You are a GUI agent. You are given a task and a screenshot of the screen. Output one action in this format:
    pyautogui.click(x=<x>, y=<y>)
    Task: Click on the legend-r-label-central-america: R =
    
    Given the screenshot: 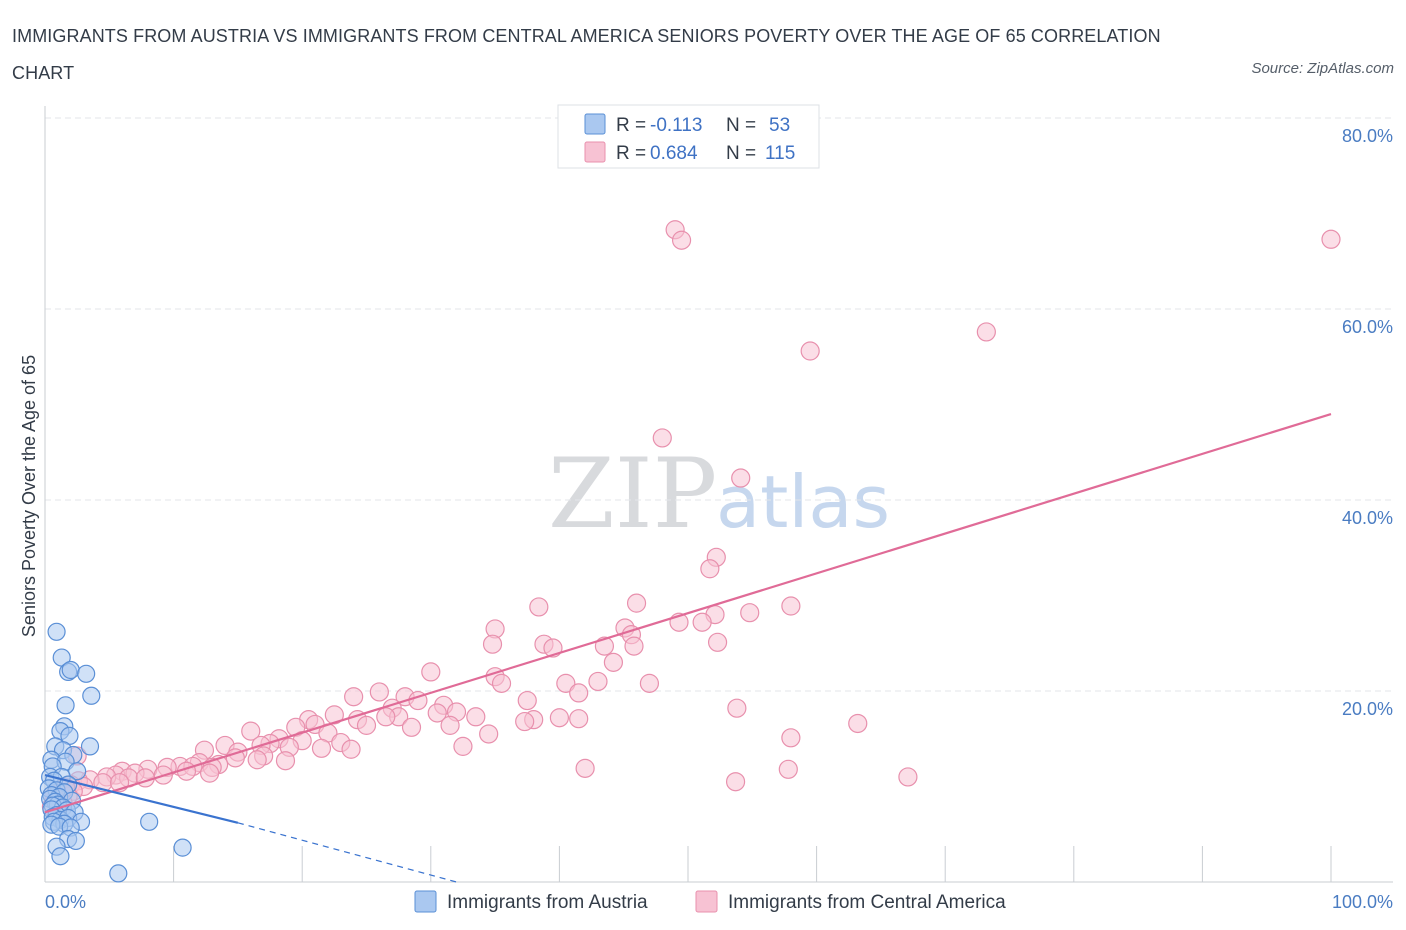 What is the action you would take?
    pyautogui.click(x=631, y=153)
    